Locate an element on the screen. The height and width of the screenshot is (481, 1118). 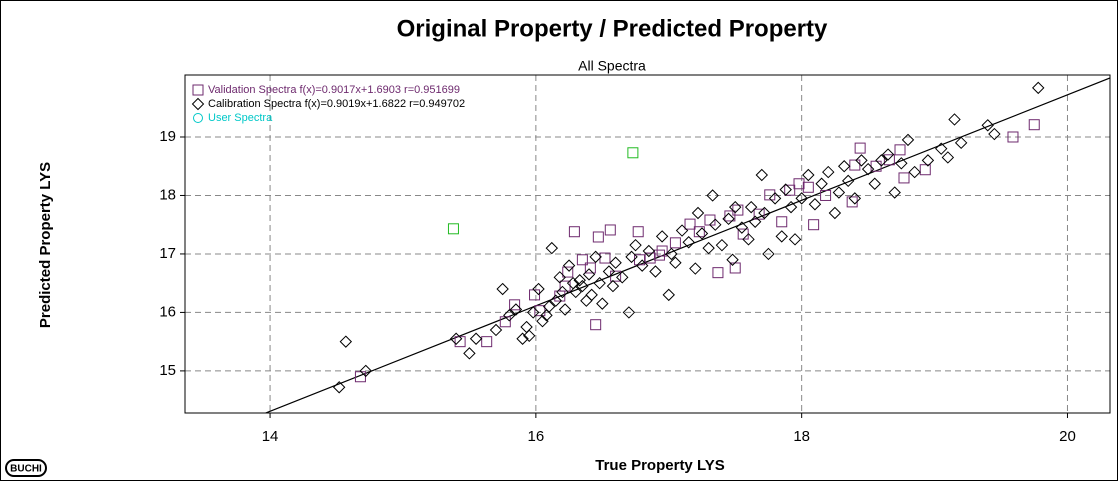
legend-label: User Spectra is located at coordinates (240, 118).